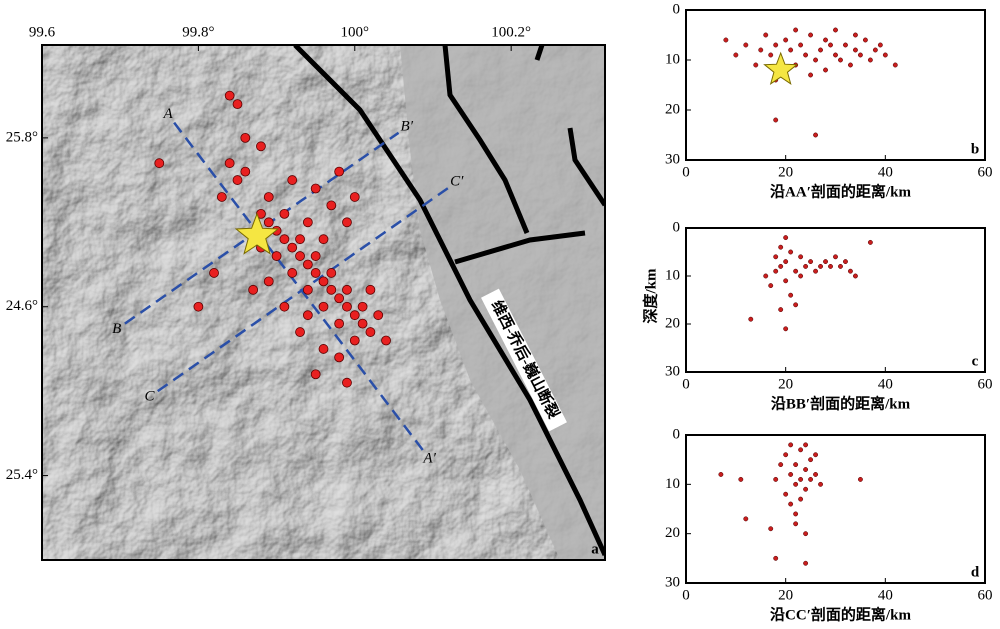  Describe the element at coordinates (975, 572) in the screenshot. I see `panel-label: d` at that location.